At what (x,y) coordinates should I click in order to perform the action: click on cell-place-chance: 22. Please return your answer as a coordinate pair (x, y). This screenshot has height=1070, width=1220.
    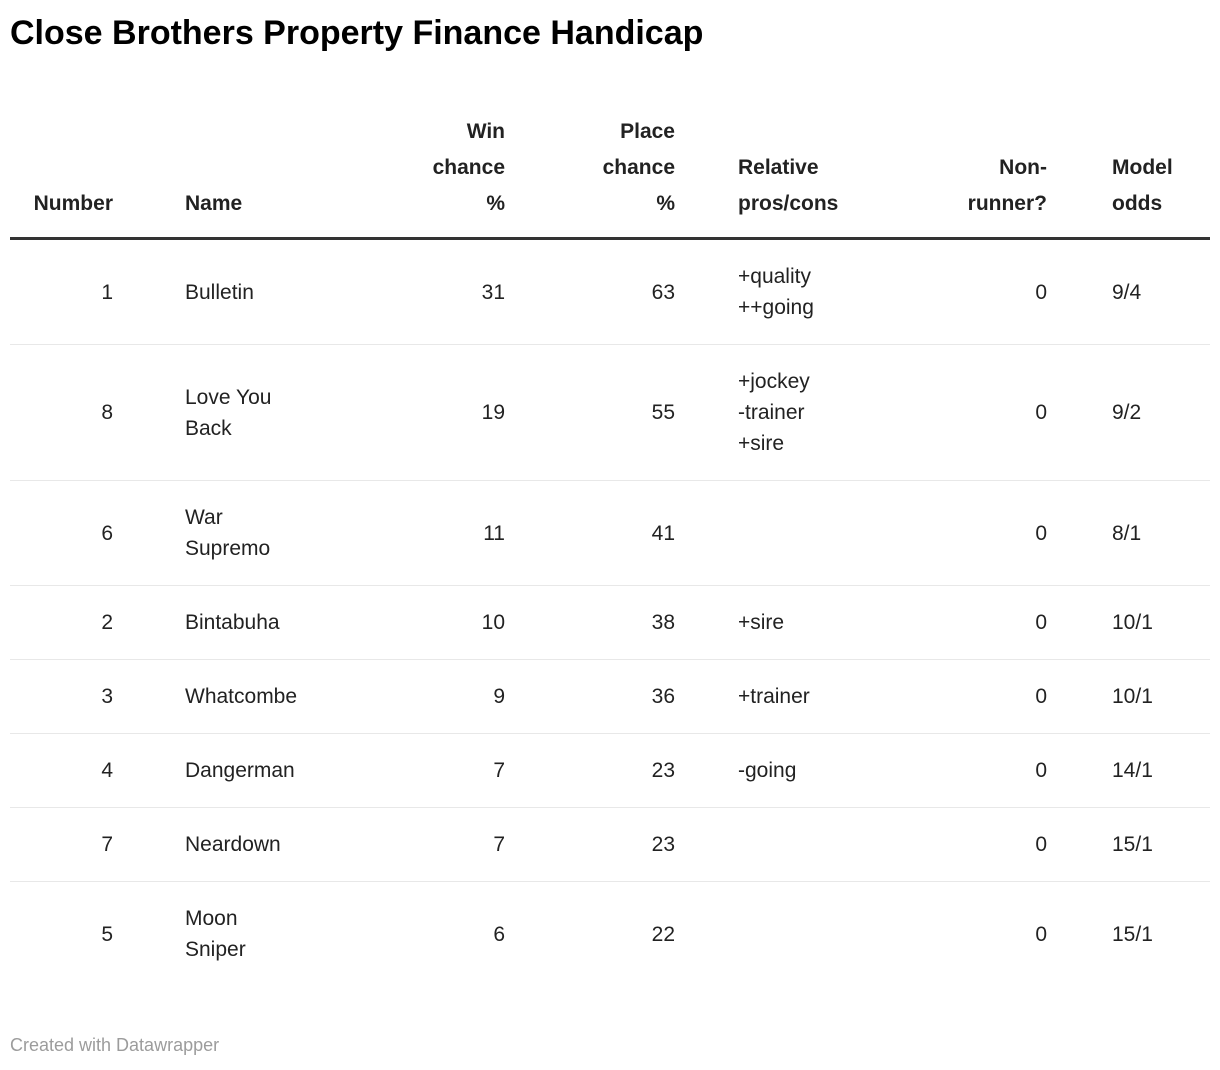
    Looking at the image, I should click on (663, 934).